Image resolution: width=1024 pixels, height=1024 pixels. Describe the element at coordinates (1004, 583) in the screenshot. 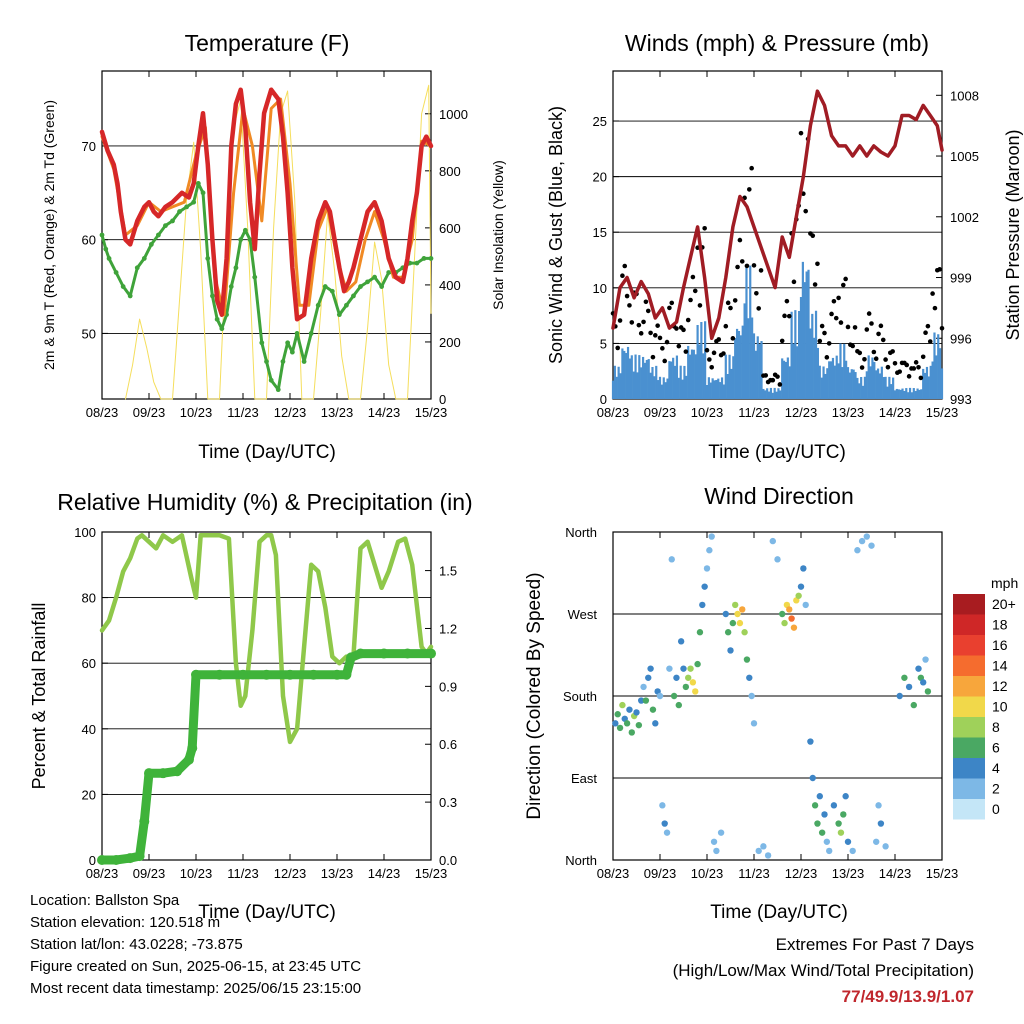

I see `speed-legend-title: mph` at that location.